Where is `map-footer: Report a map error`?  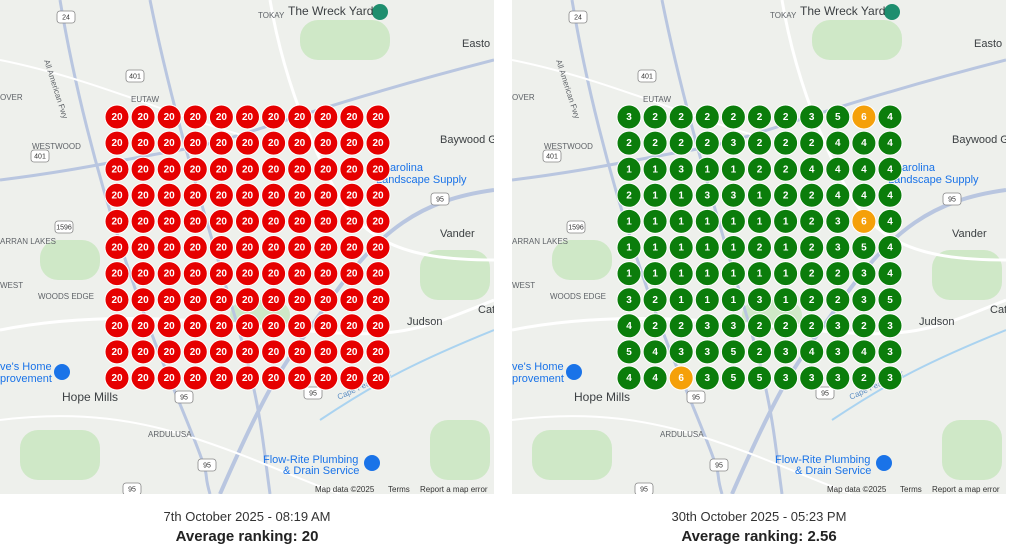
map-footer: Report a map error is located at coordinates (454, 489).